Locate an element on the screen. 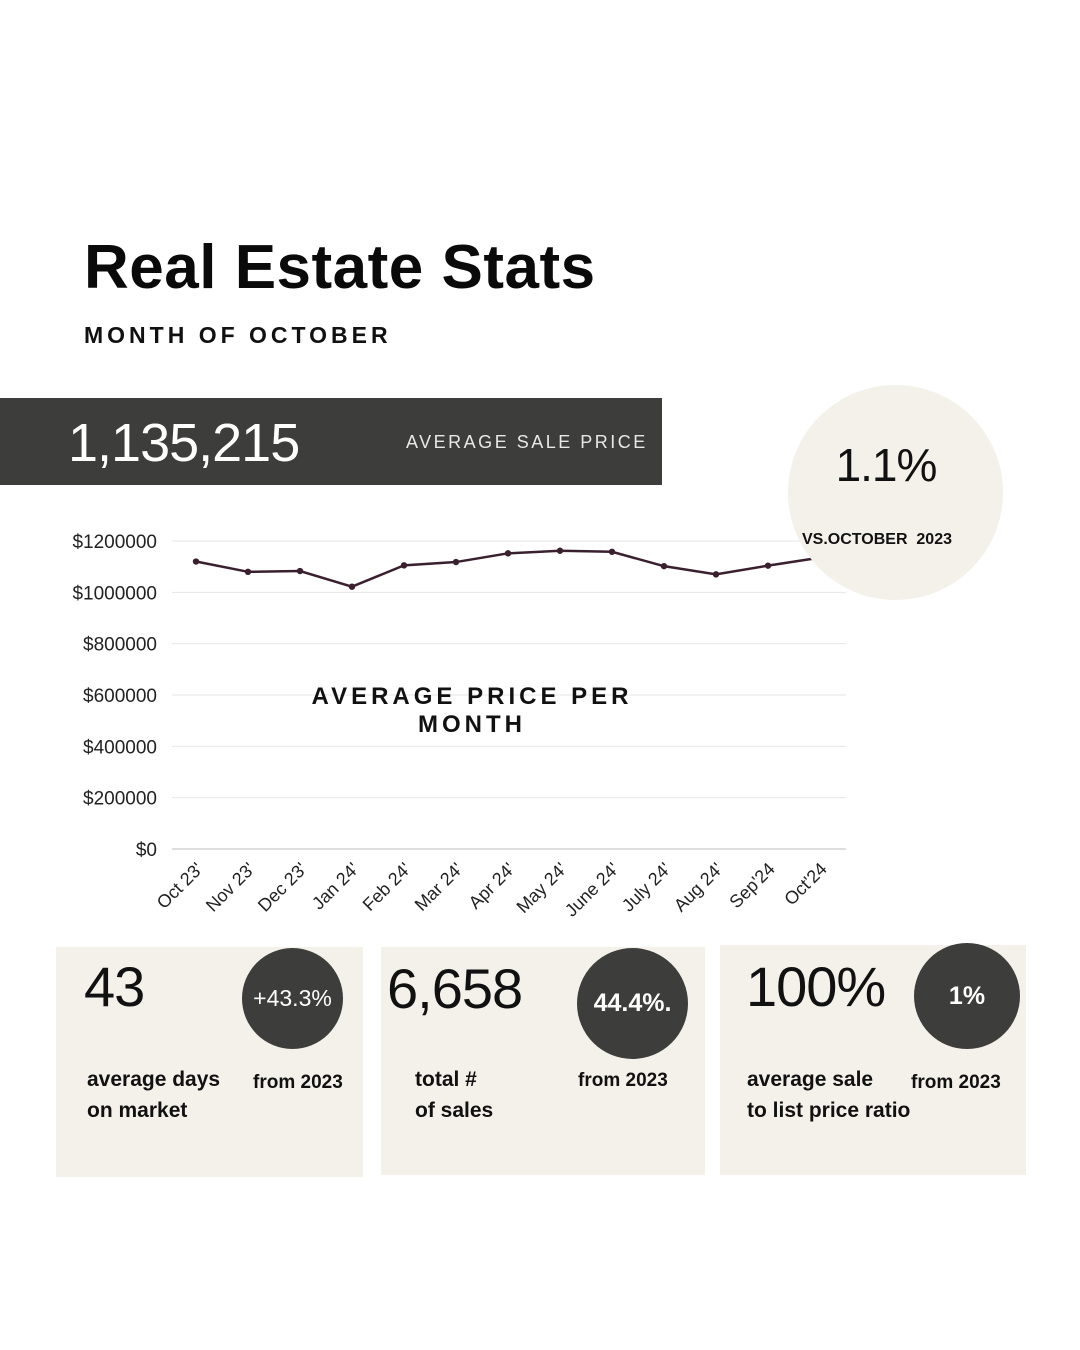 This screenshot has width=1080, height=1350. average-sale-price-label: AVERAGE SALE PRICE is located at coordinates (527, 442).